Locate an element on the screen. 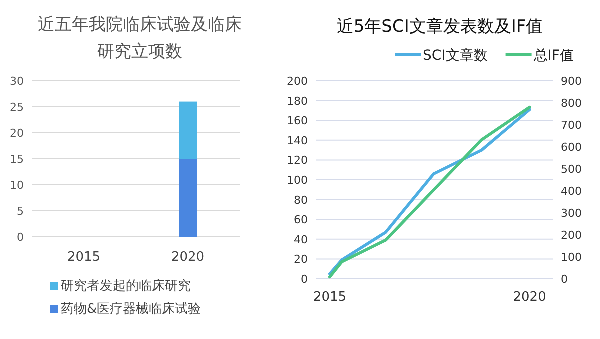  y-tick-label: 160 is located at coordinates (297, 121).